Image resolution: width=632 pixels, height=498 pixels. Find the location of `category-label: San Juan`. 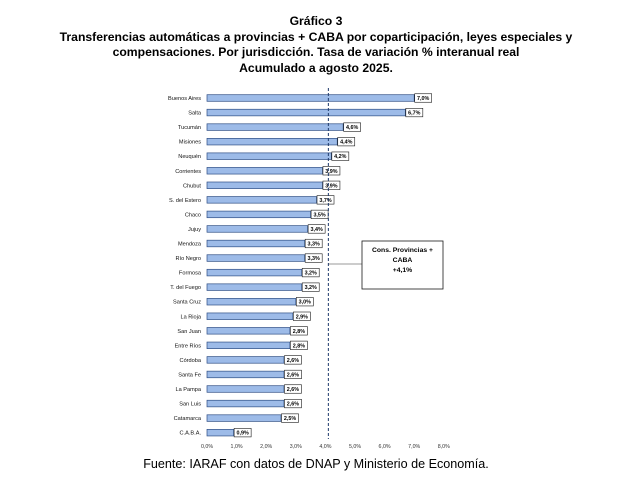

category-label: San Juan is located at coordinates (189, 332).